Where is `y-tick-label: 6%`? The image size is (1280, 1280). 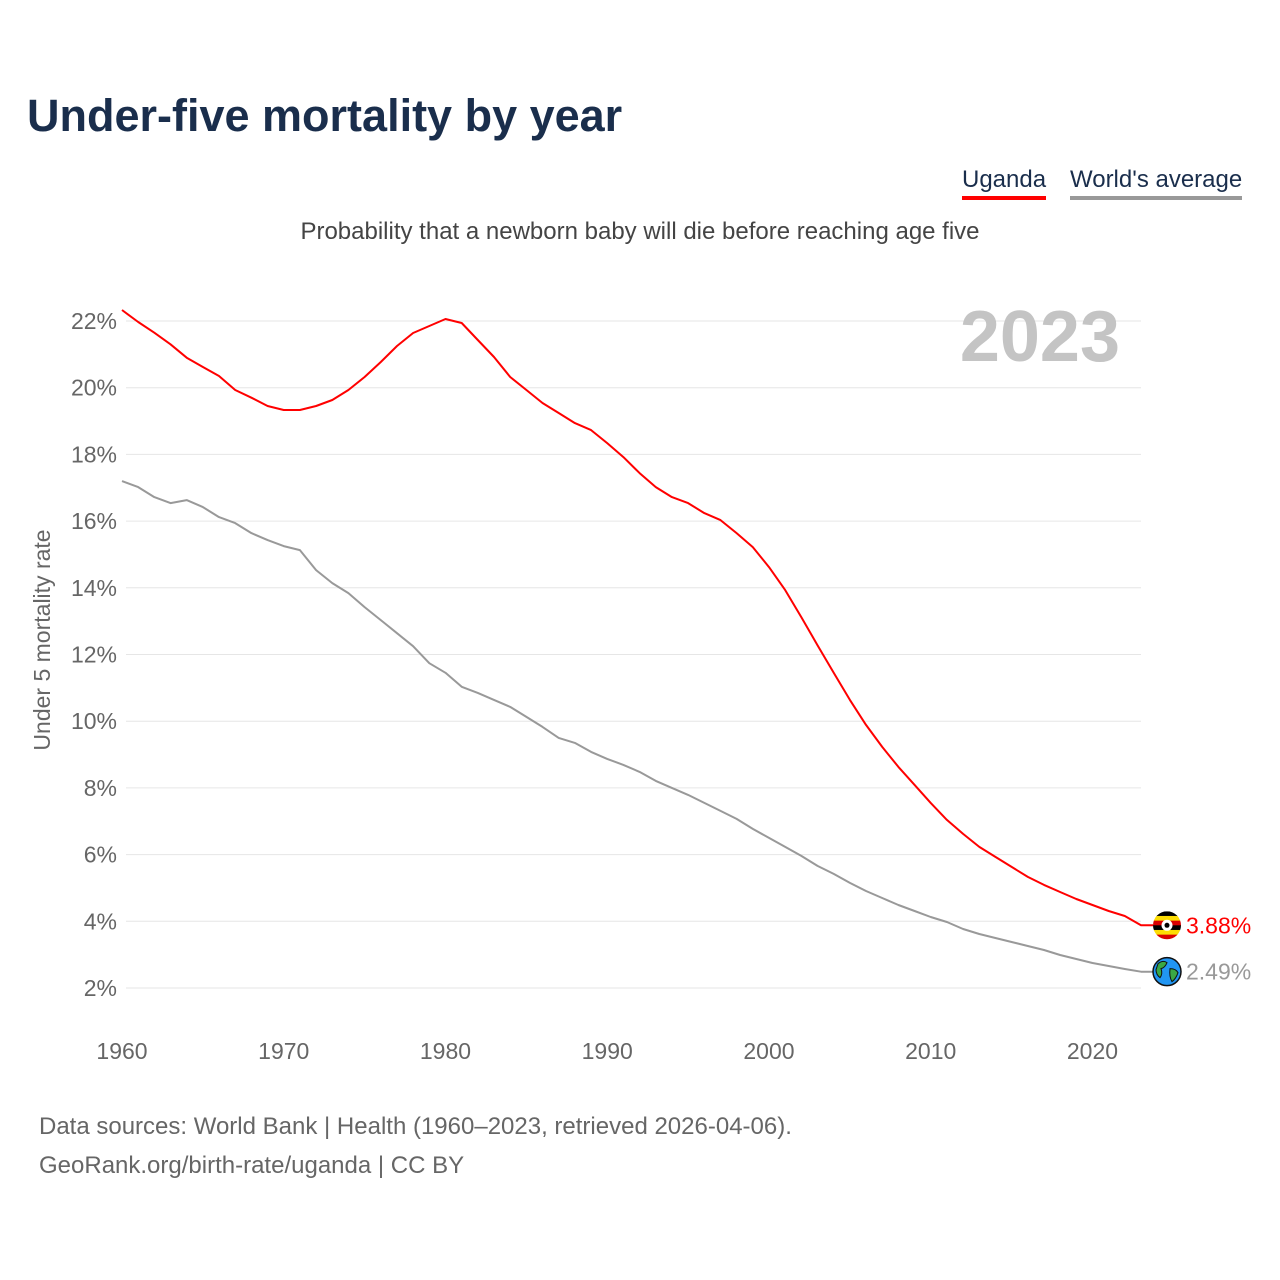
y-tick-label: 6% is located at coordinates (100, 855).